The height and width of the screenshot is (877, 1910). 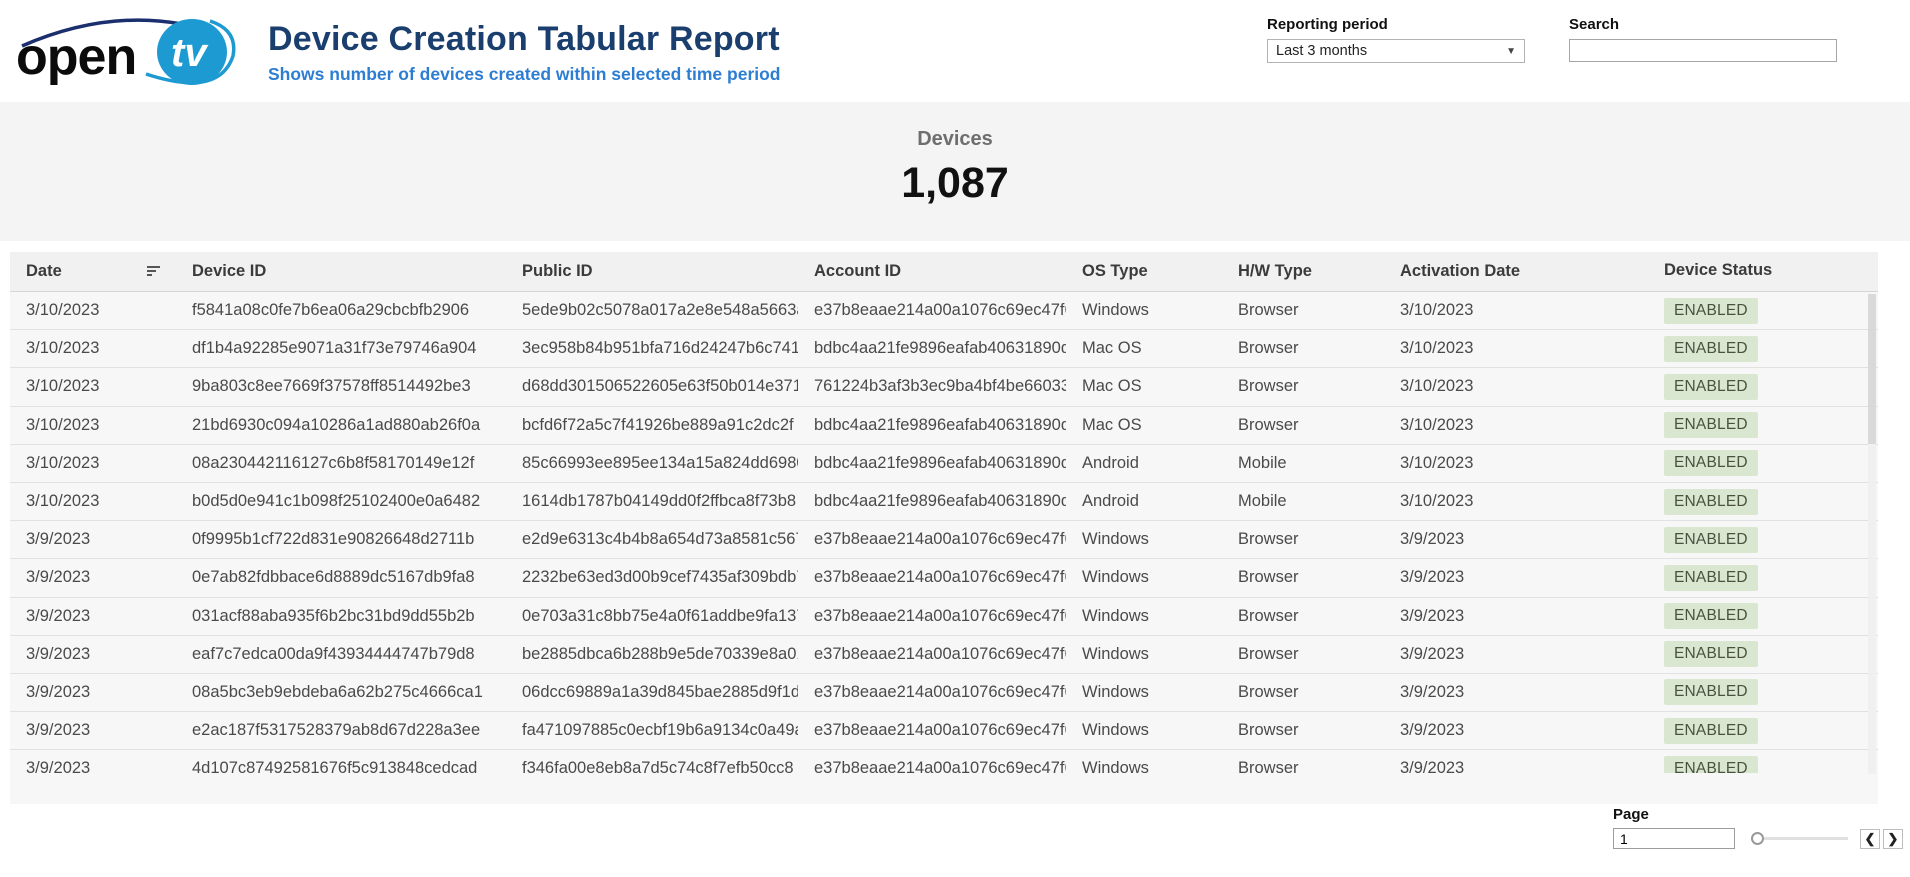 What do you see at coordinates (333, 615) in the screenshot?
I see `cell-device-id: 031acf88aba935f6b2bc31bd9dd55b2b` at bounding box center [333, 615].